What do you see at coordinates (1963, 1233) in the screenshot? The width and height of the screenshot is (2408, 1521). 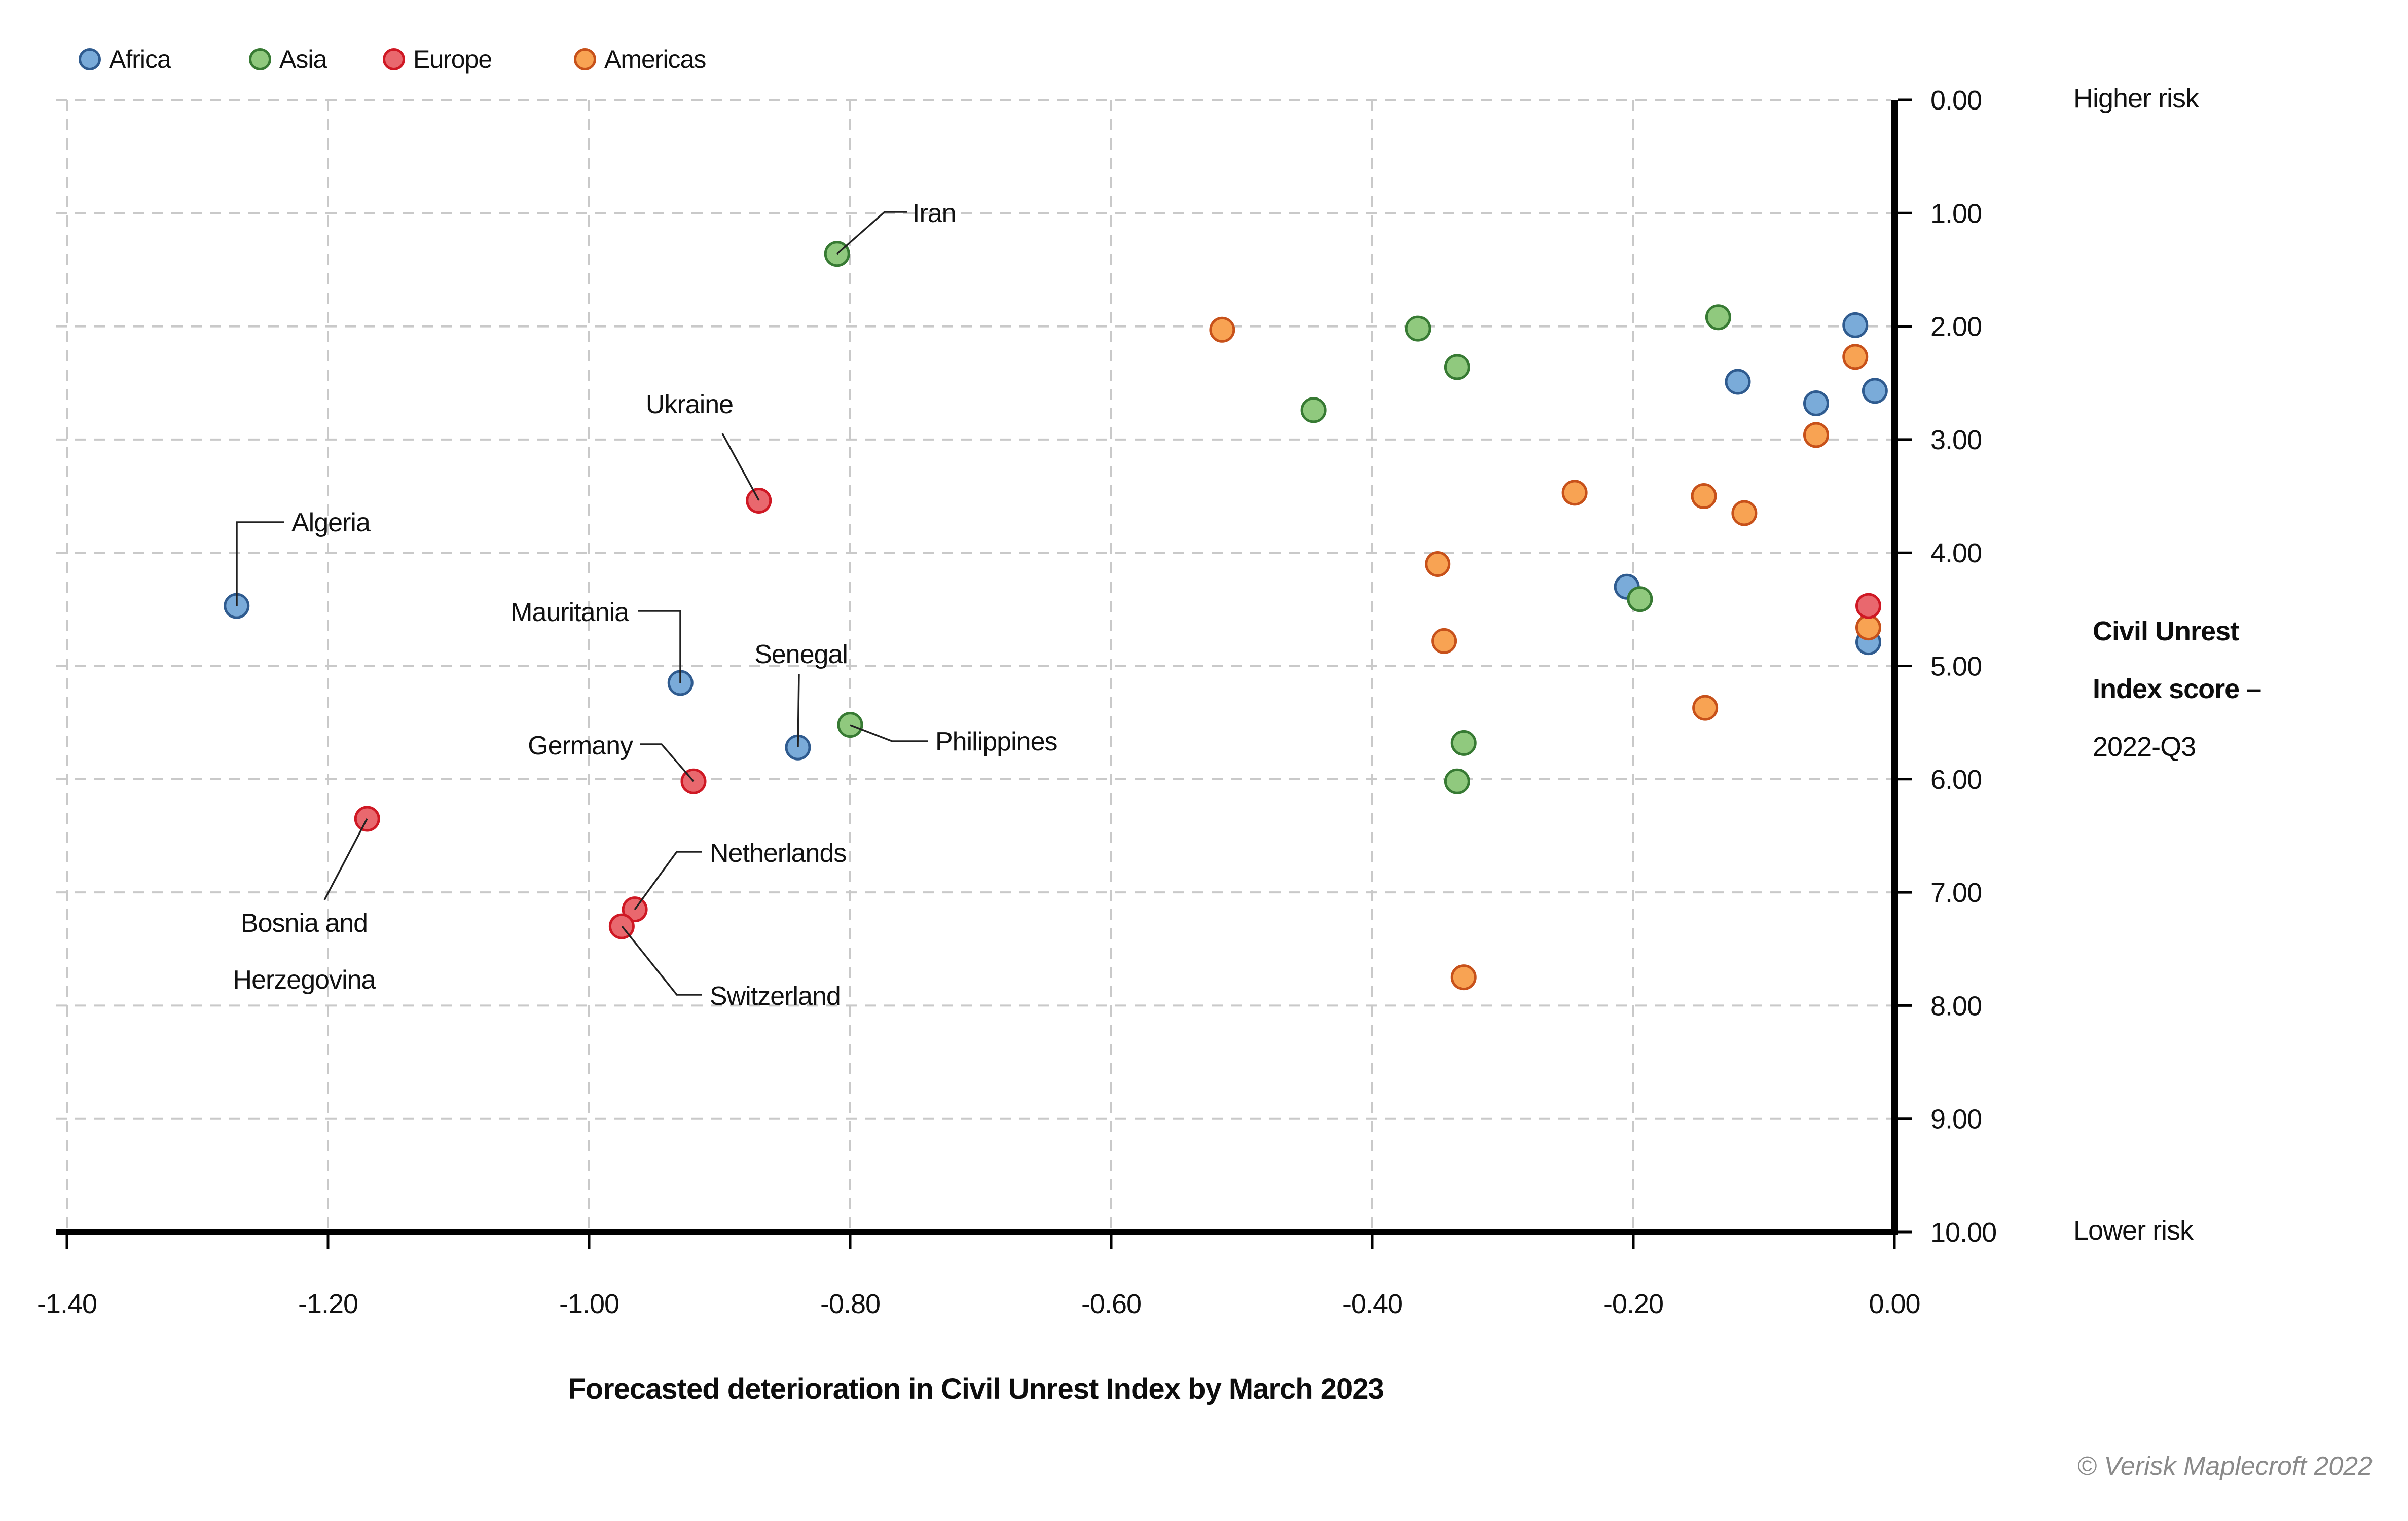 I see `y-tick-label: 10.00` at bounding box center [1963, 1233].